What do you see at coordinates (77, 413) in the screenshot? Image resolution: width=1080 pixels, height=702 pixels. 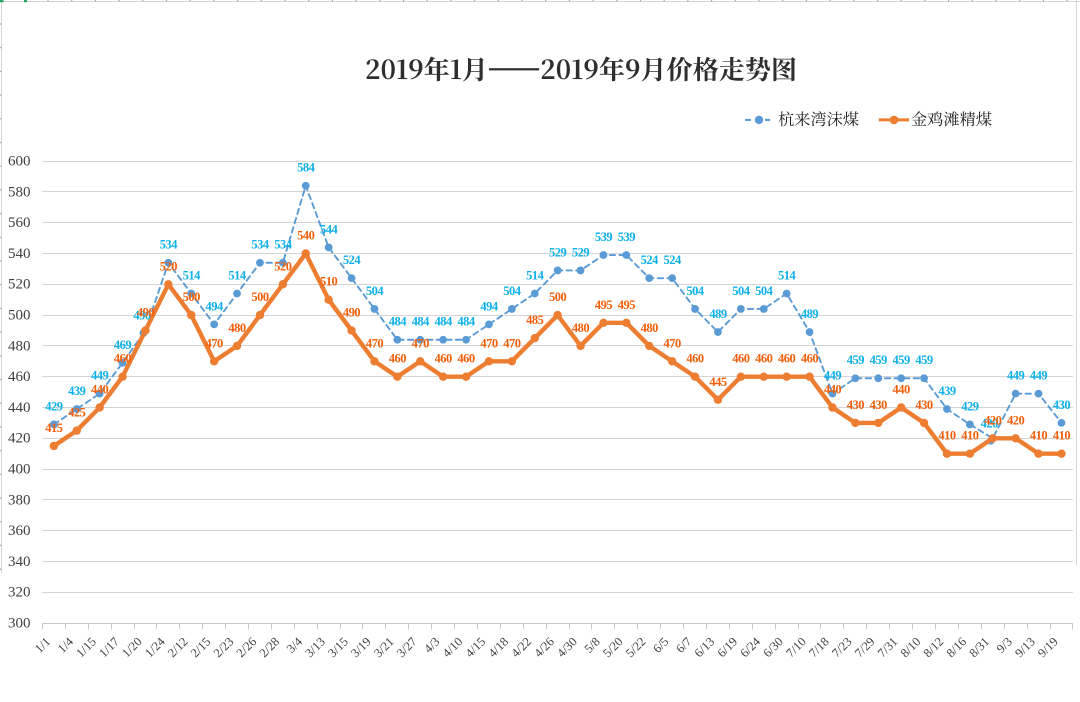 I see `svg-text: 425` at bounding box center [77, 413].